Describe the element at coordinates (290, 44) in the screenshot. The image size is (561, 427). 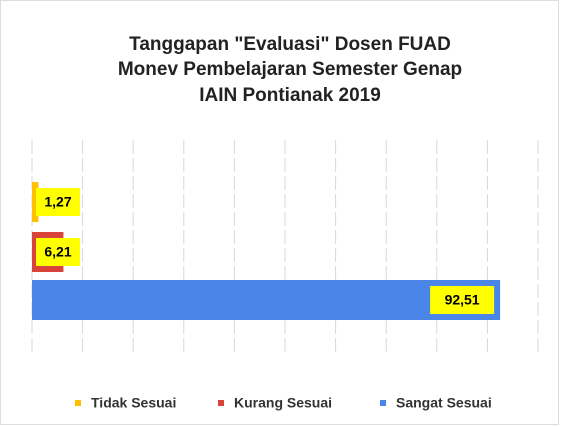
I see `chart-title: Tanggapan "Evaluasi" Dosen FUAD` at that location.